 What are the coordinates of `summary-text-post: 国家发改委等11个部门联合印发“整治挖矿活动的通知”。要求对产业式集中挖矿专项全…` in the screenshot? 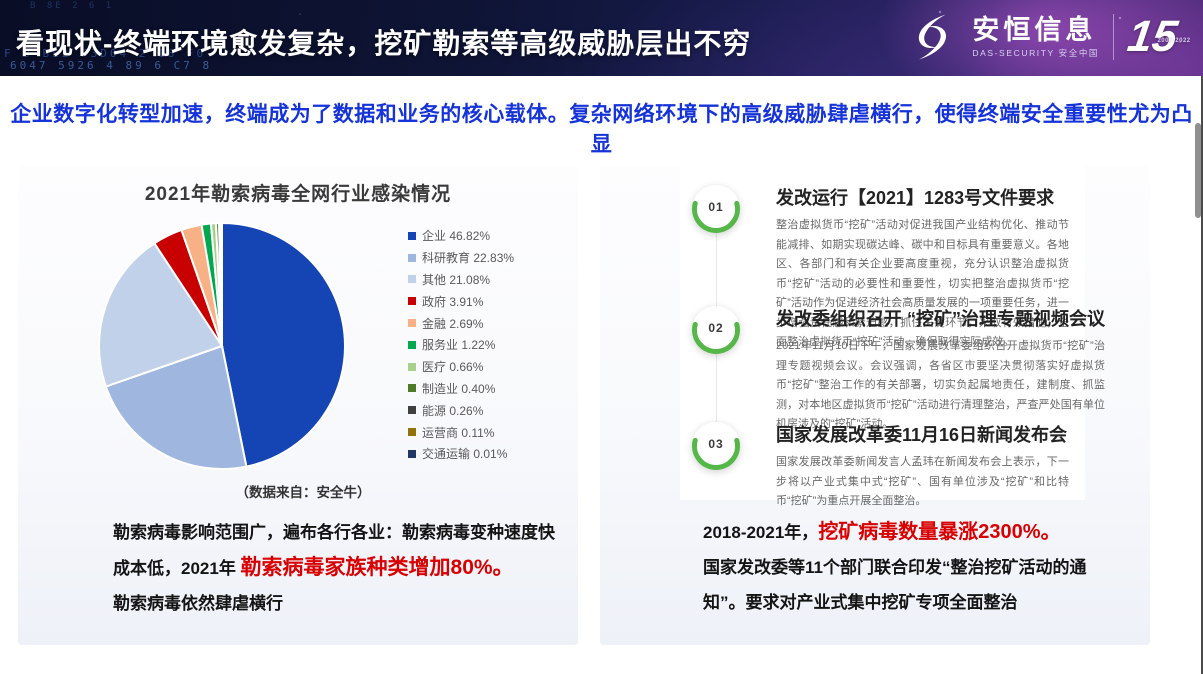 It's located at (895, 585).